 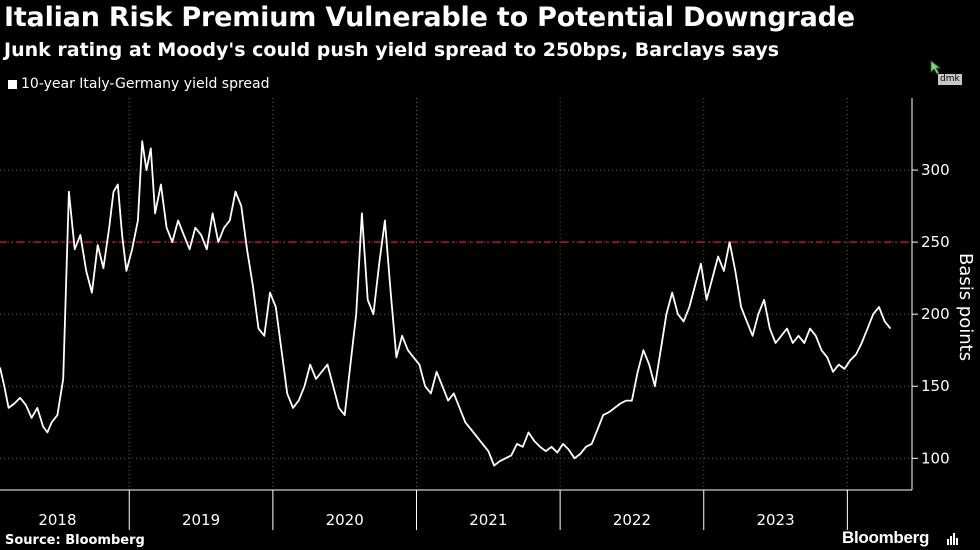 I want to click on x-tick-label: 2020, so click(x=345, y=520).